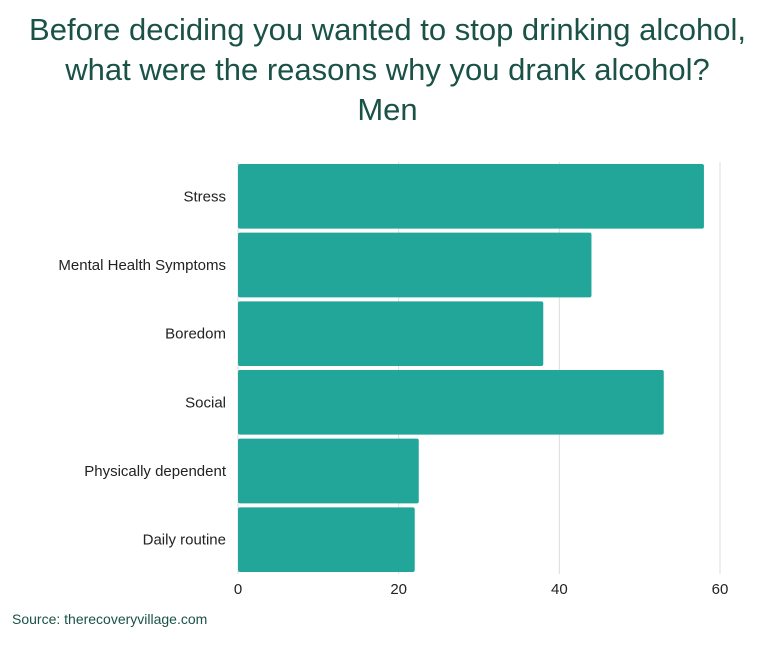  I want to click on x-tick-label-0: 0, so click(238, 589).